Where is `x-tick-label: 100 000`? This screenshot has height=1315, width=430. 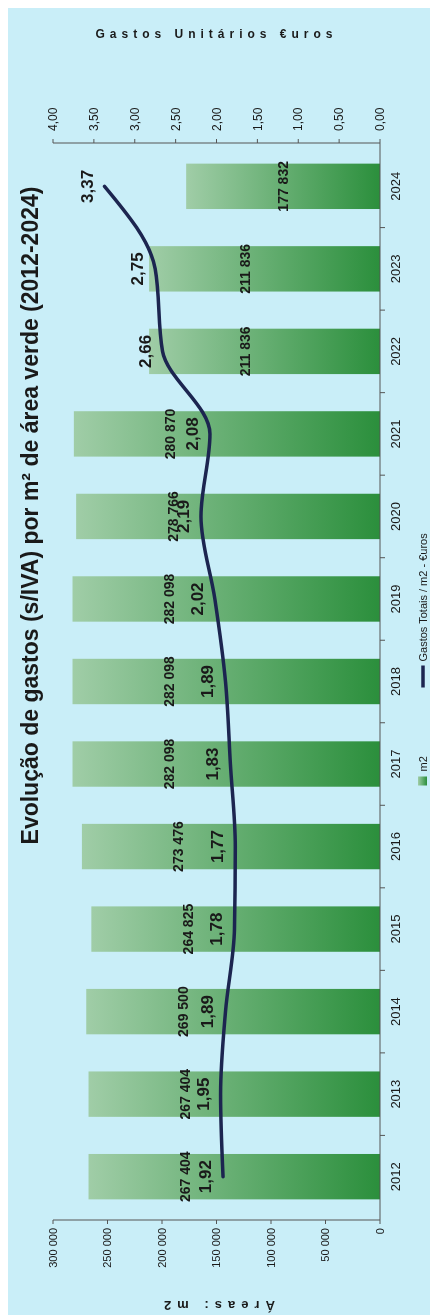
x-tick-label: 100 000 is located at coordinates (270, 1248).